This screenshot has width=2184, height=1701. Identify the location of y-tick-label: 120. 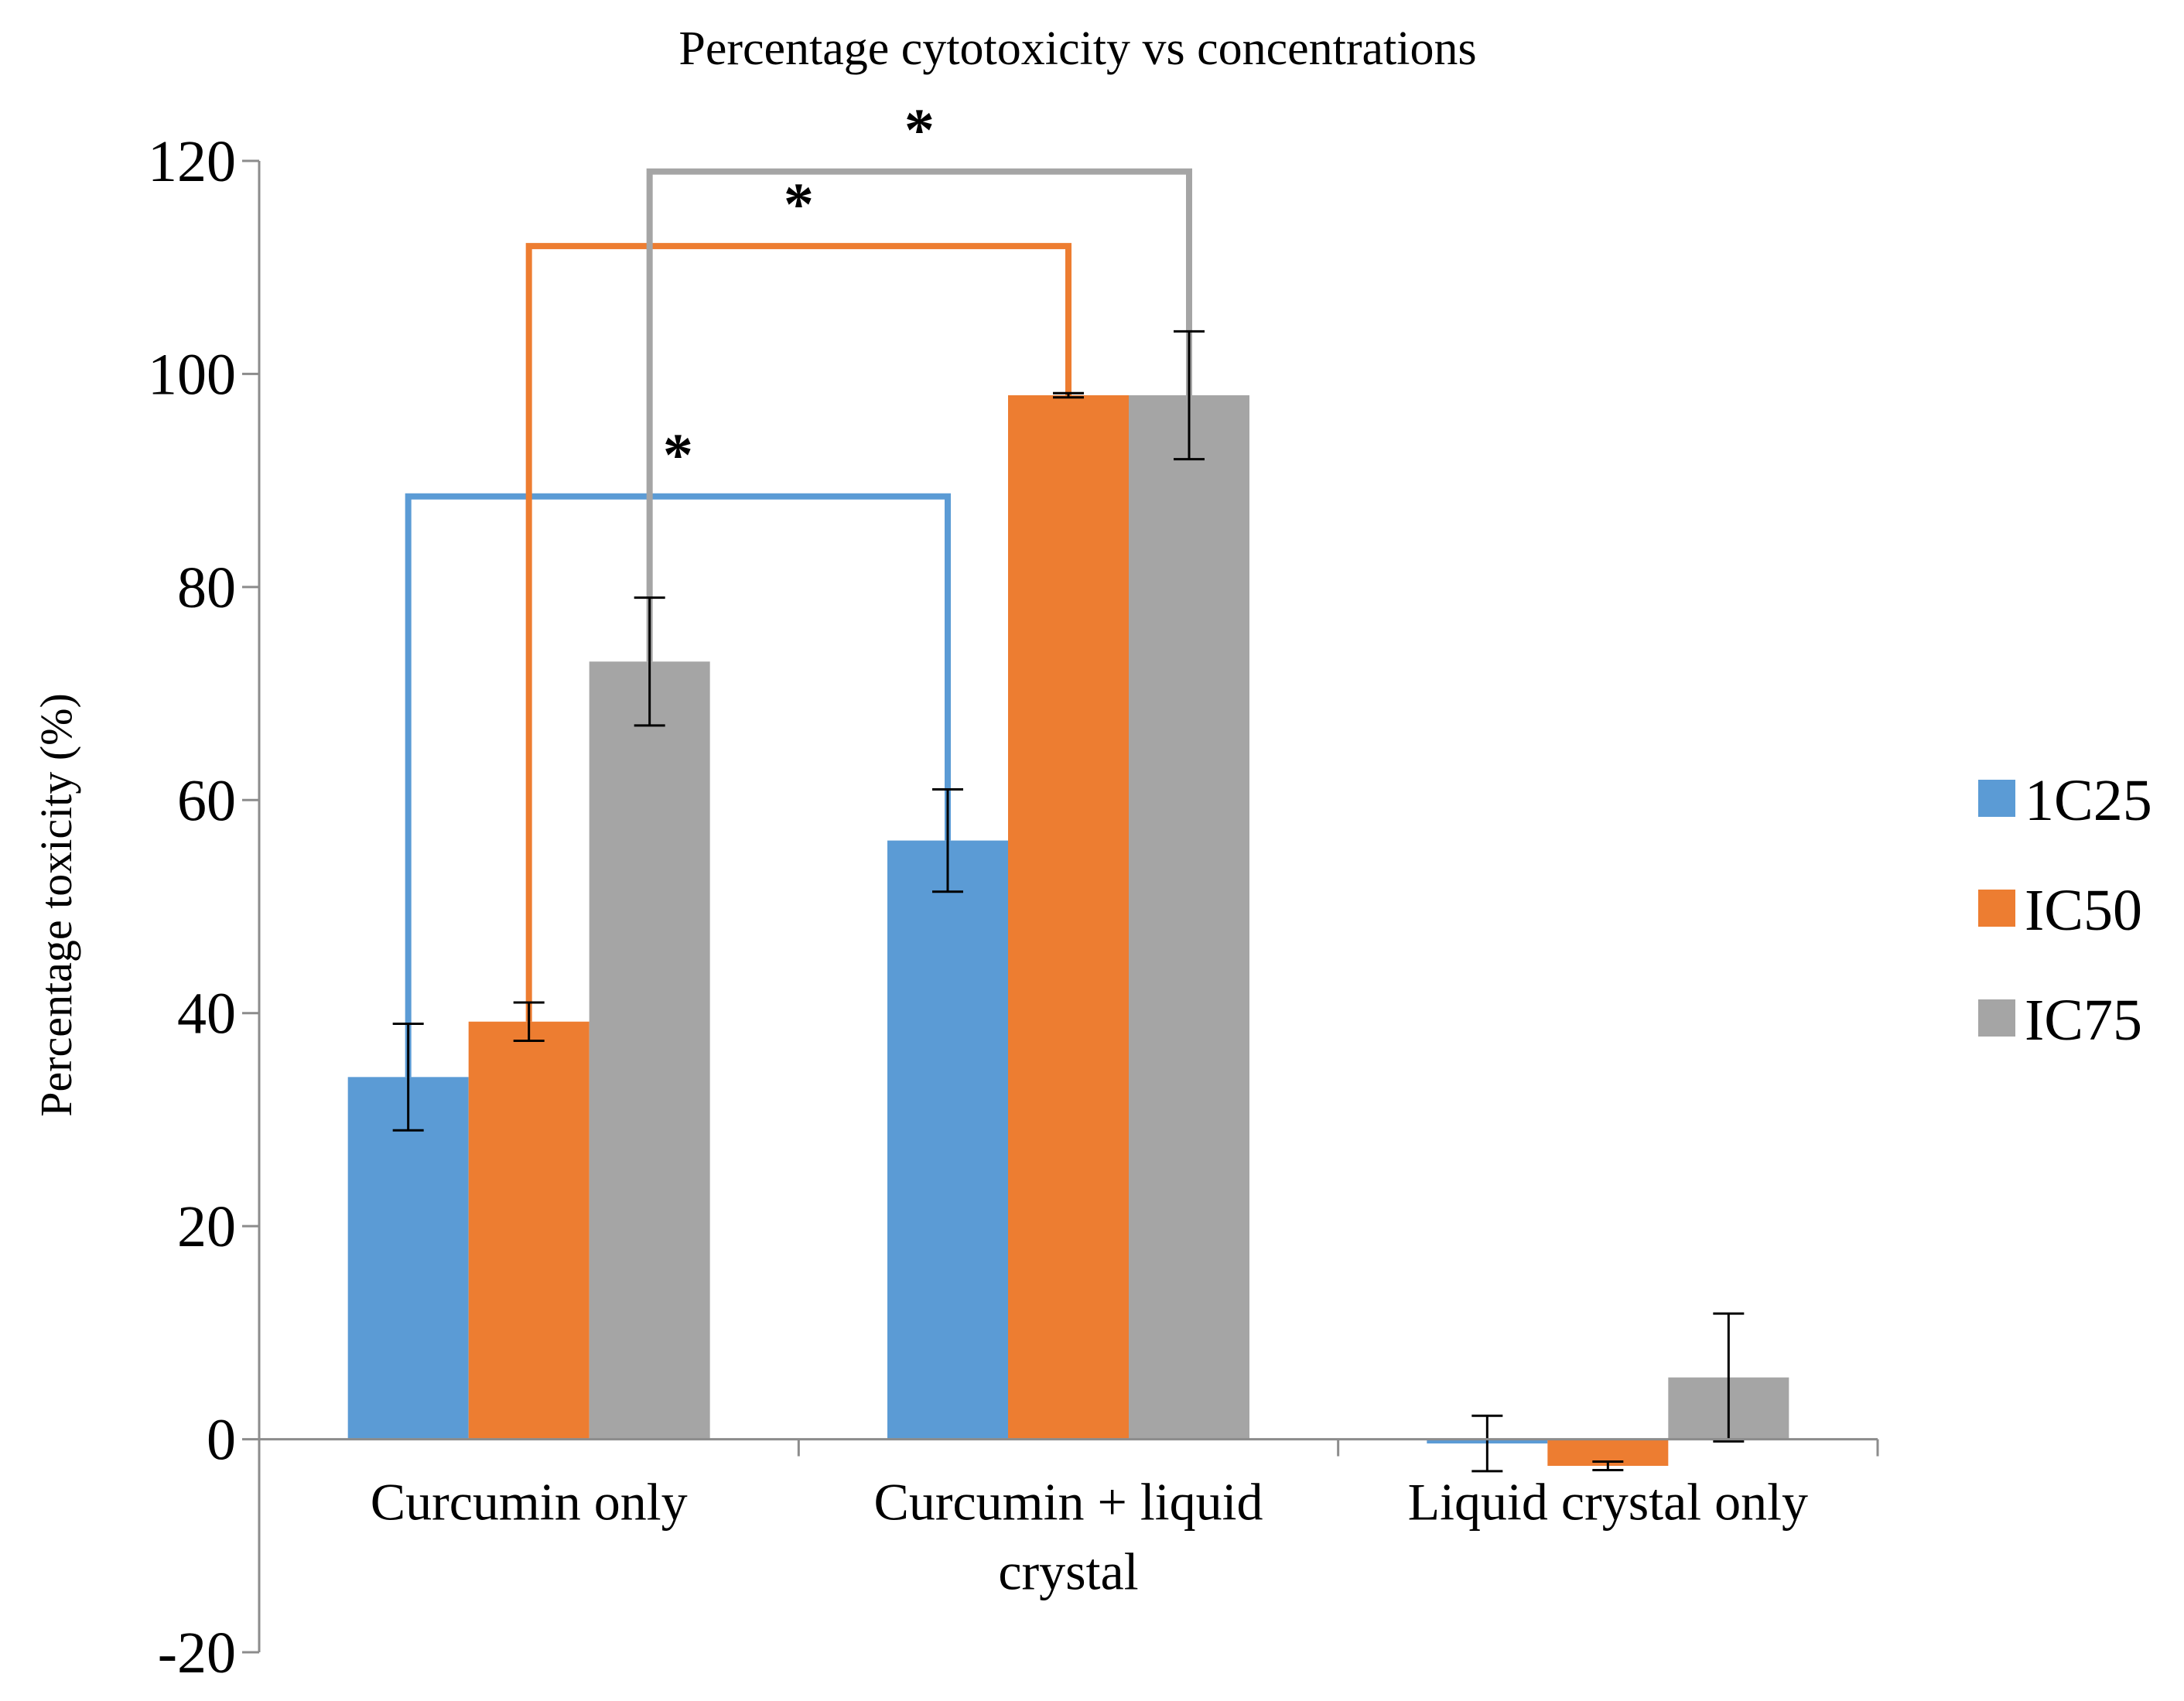
(192, 161).